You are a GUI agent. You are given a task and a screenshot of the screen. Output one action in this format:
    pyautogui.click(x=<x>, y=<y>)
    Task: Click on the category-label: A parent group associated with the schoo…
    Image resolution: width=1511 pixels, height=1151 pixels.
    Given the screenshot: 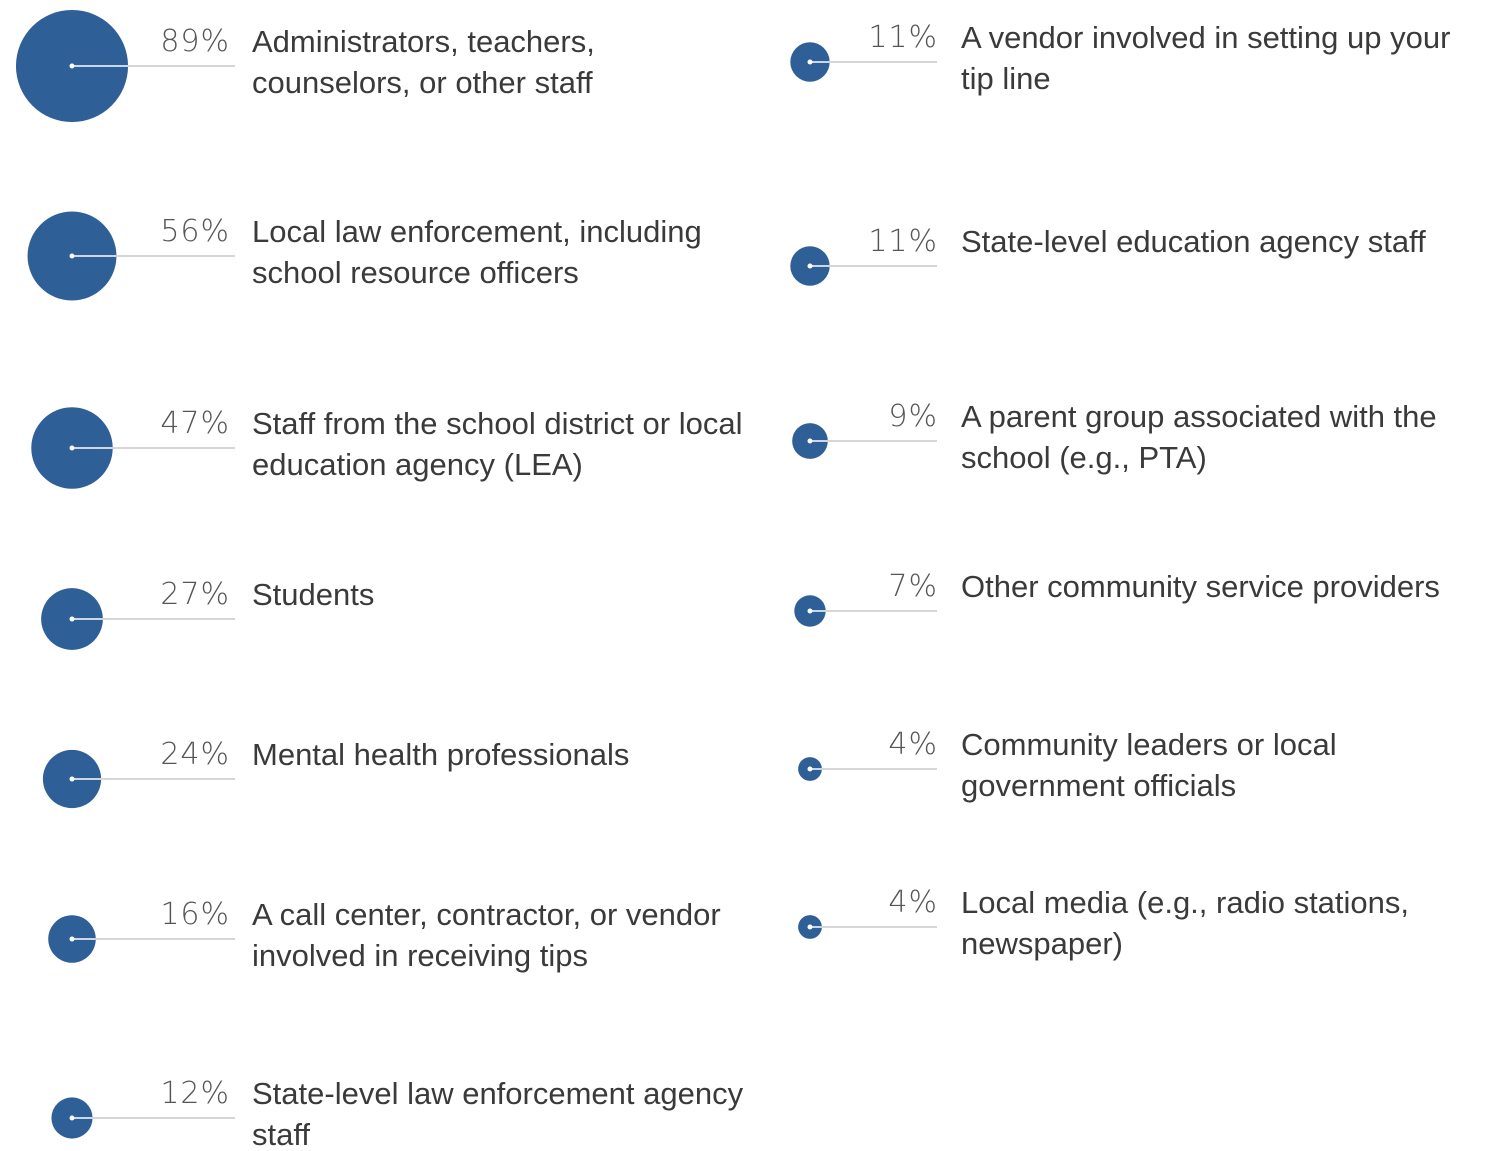 What is the action you would take?
    pyautogui.click(x=1199, y=437)
    